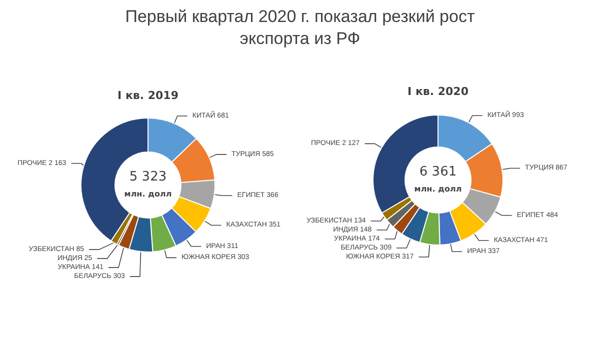 This screenshot has width=600, height=338. What do you see at coordinates (300, 28) in the screenshot?
I see `chart-title: Первый квартал 2020 г. показал резкий рост экспорта из РФ` at bounding box center [300, 28].